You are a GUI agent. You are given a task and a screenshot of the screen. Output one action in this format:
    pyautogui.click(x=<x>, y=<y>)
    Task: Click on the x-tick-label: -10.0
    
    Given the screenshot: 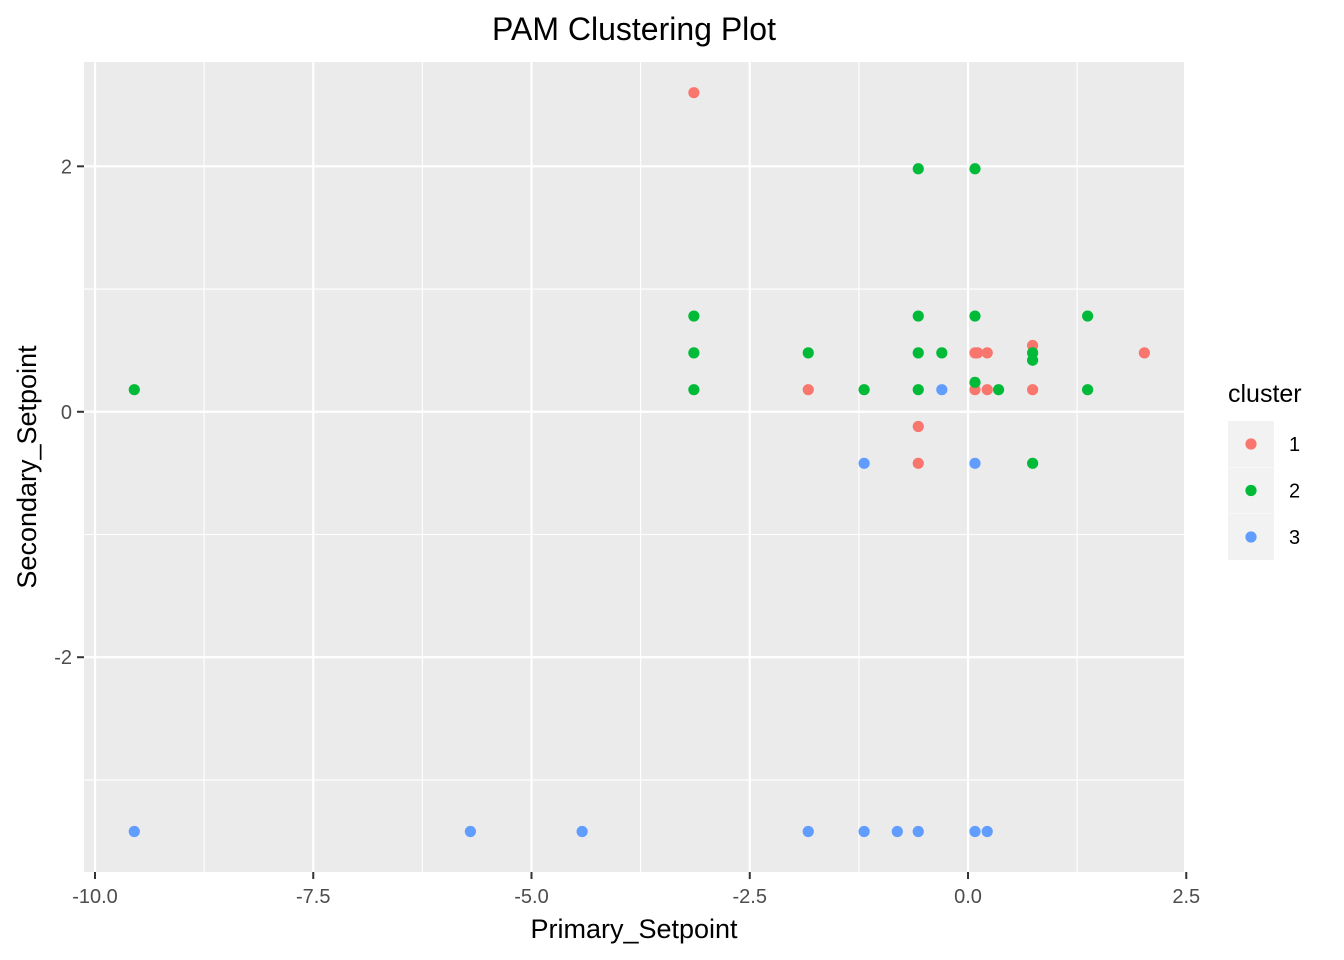 What is the action you would take?
    pyautogui.click(x=95, y=897)
    